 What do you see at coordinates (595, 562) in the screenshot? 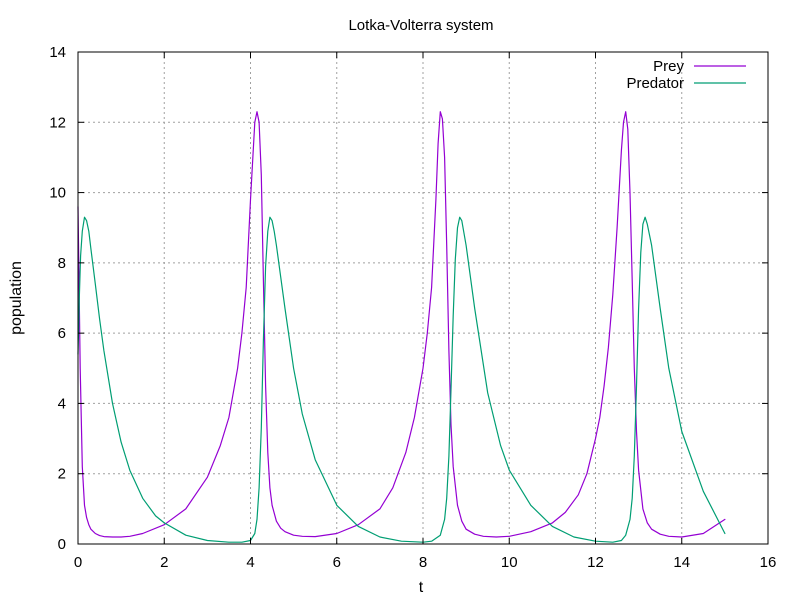
I see `x-tick-label: 12` at bounding box center [595, 562].